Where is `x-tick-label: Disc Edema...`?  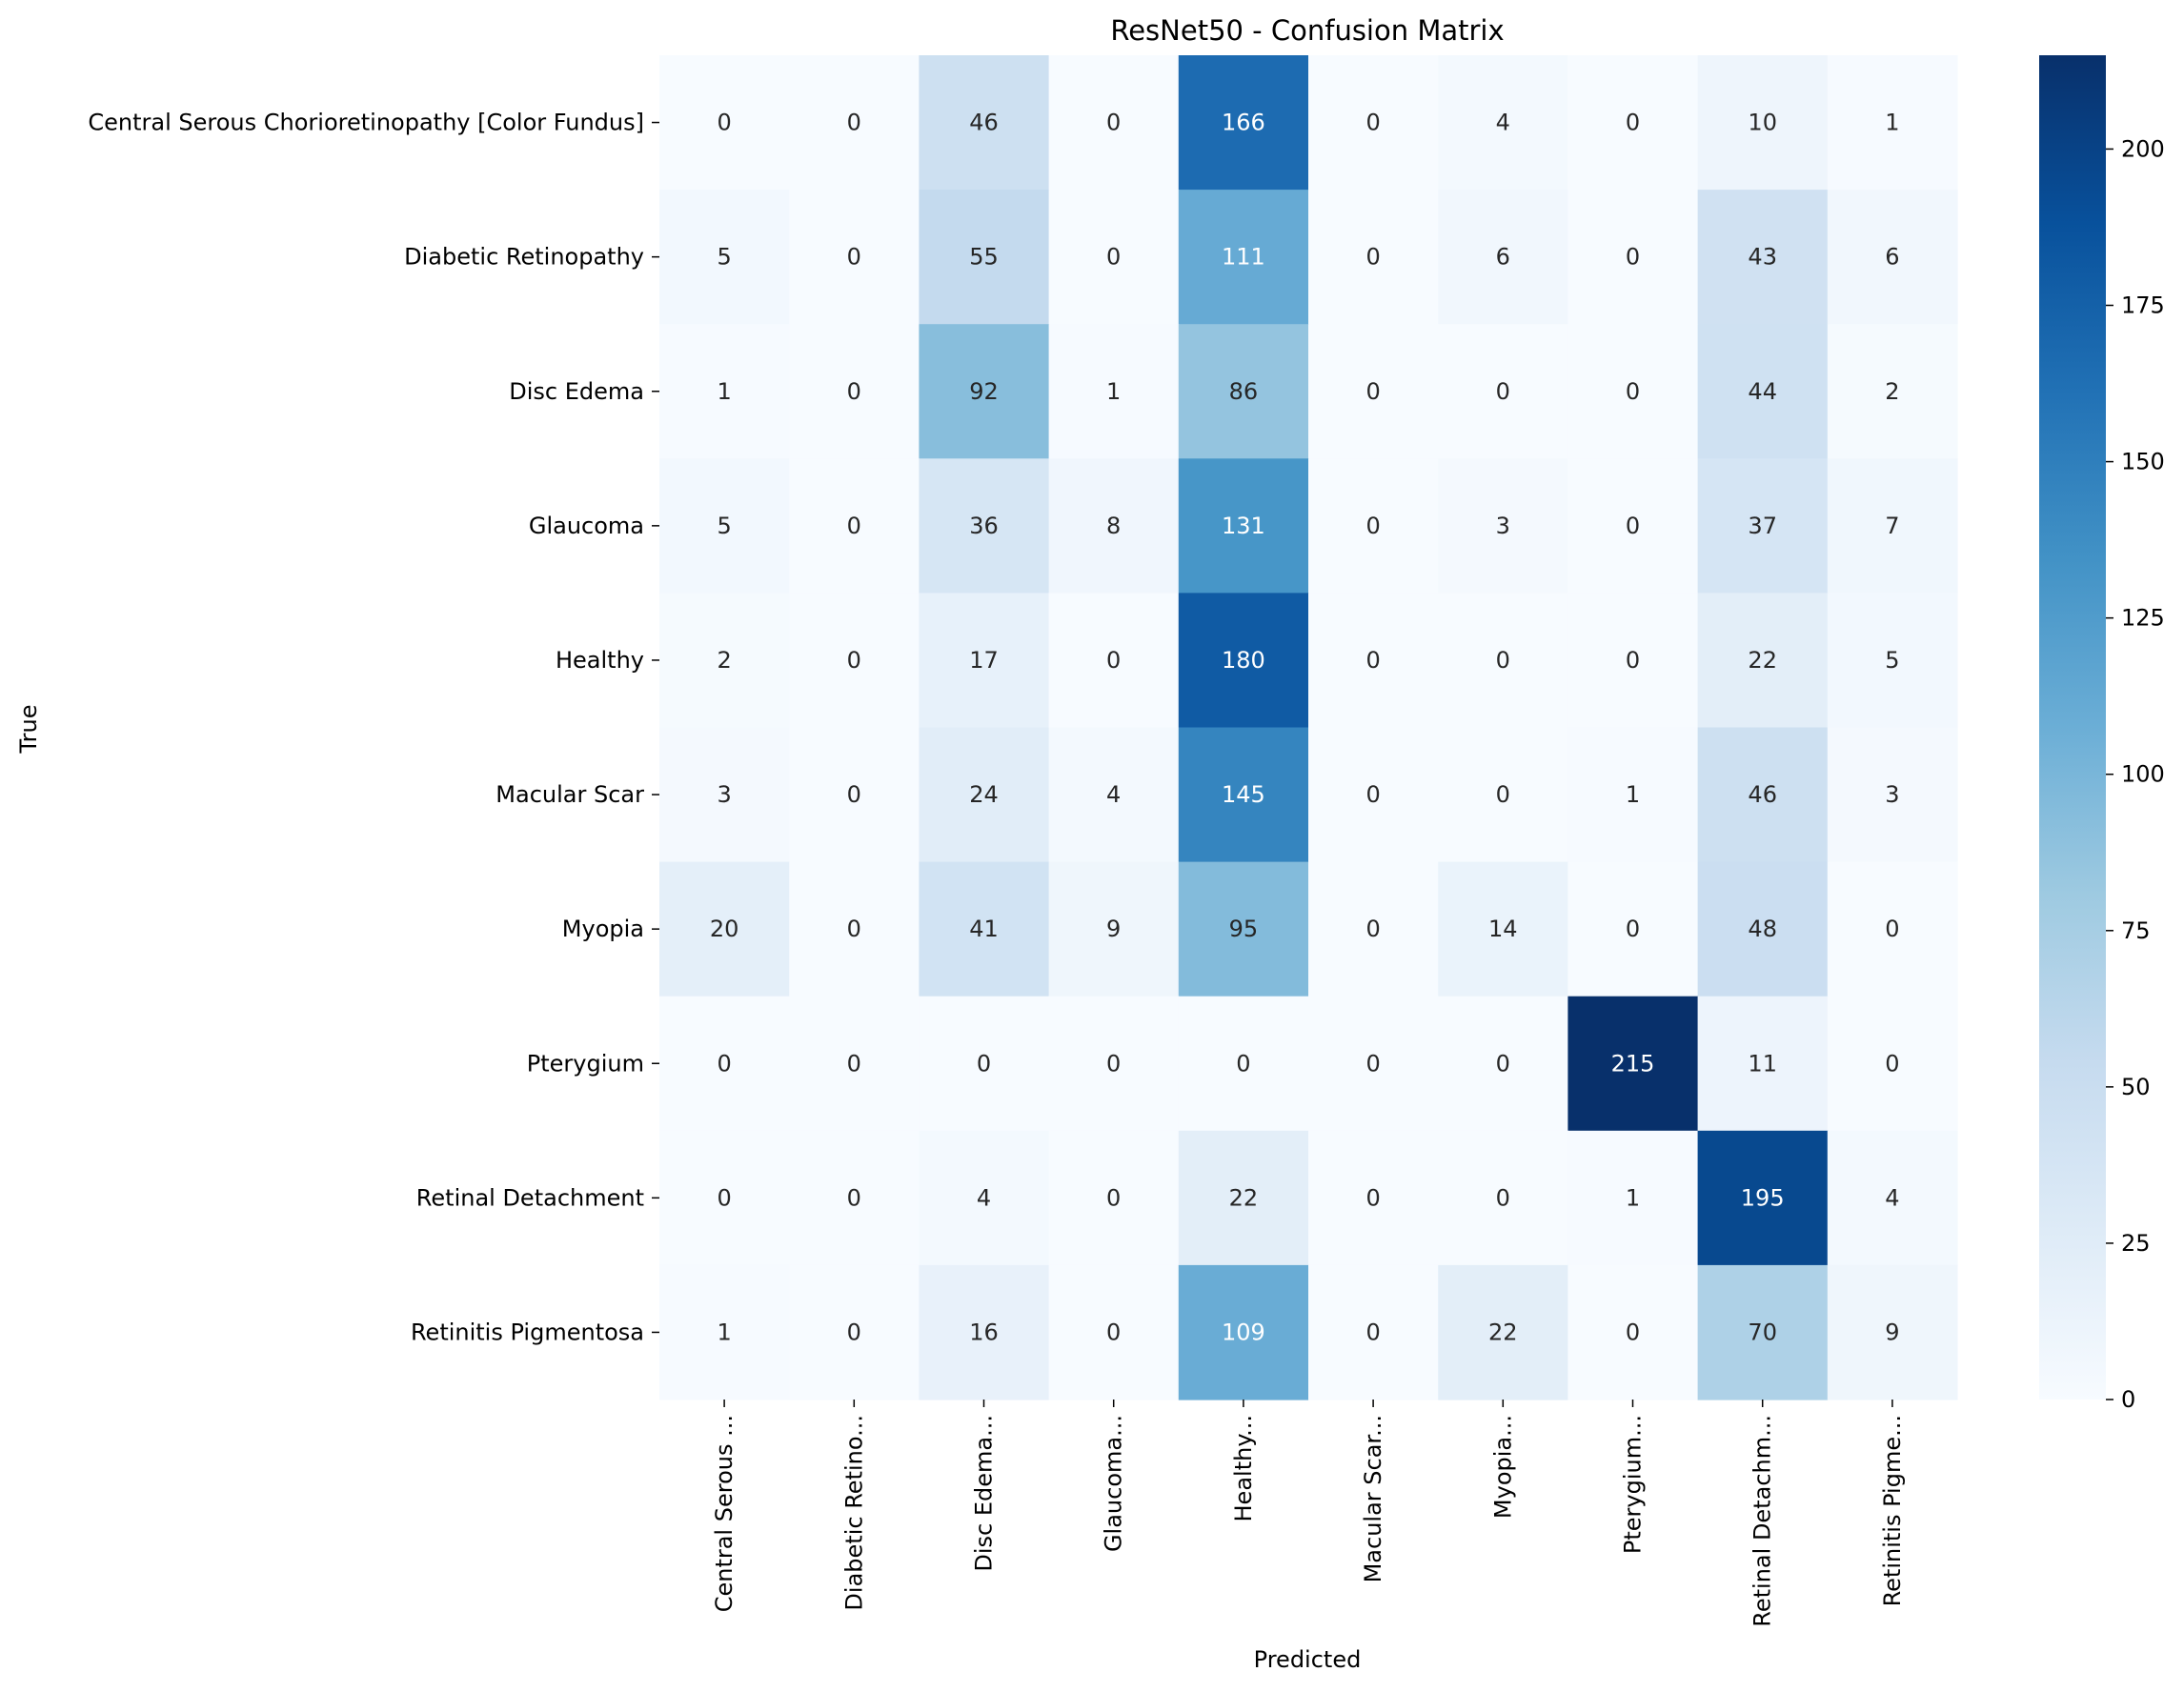 x-tick-label: Disc Edema... is located at coordinates (984, 1493).